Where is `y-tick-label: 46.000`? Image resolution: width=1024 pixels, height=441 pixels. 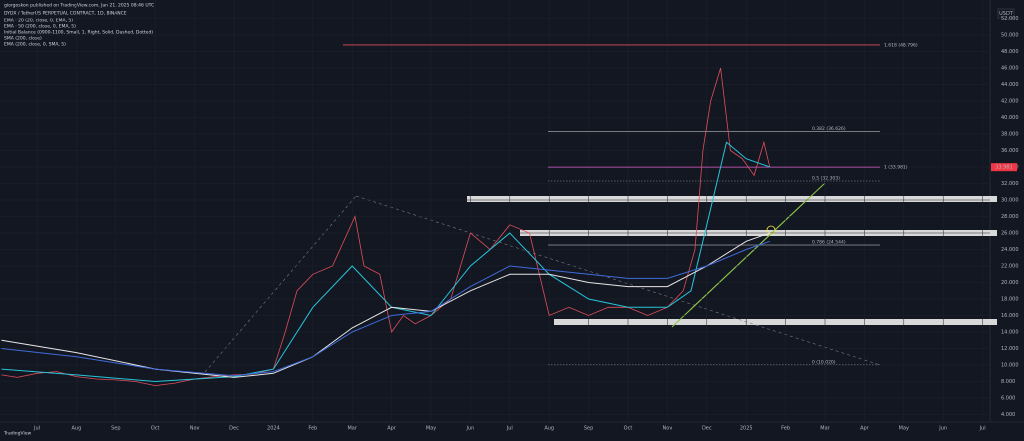
y-tick-label: 46.000 is located at coordinates (1010, 69).